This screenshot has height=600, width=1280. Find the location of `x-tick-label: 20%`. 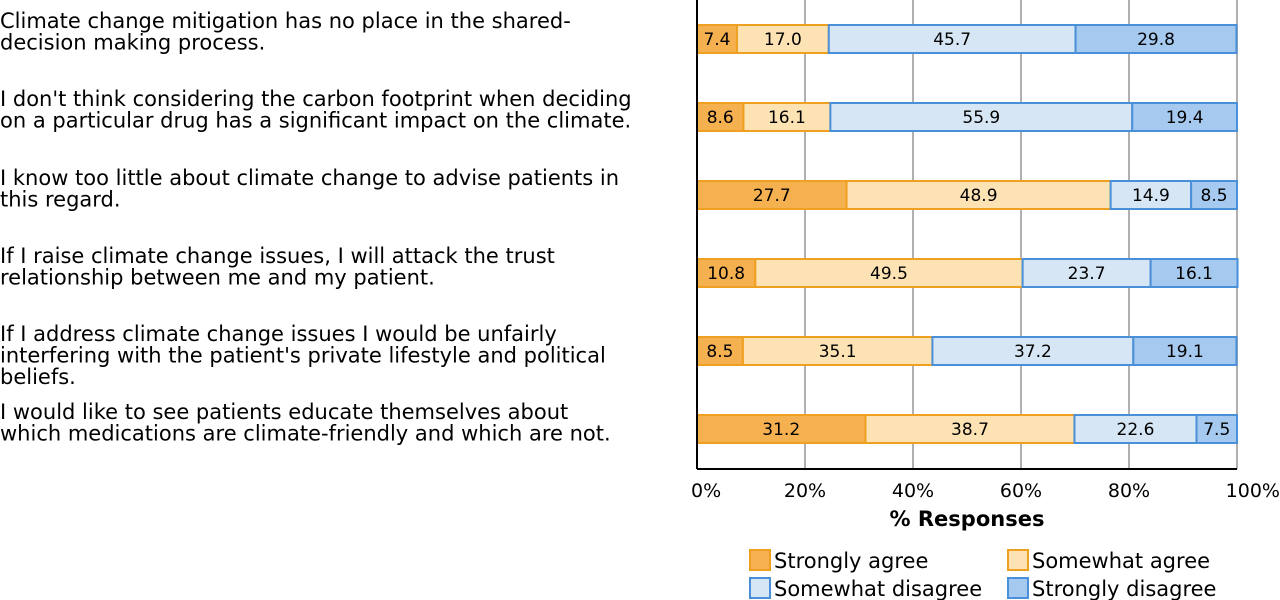

x-tick-label: 20% is located at coordinates (805, 491).